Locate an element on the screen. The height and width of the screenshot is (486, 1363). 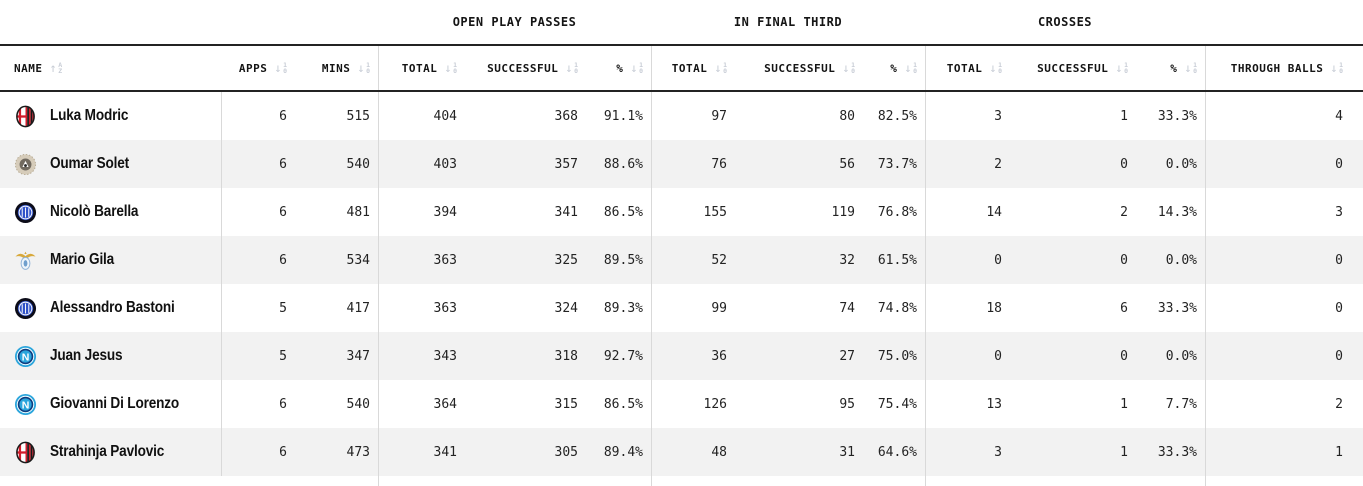
finalthird-successful-value: 119 is located at coordinates (843, 212).